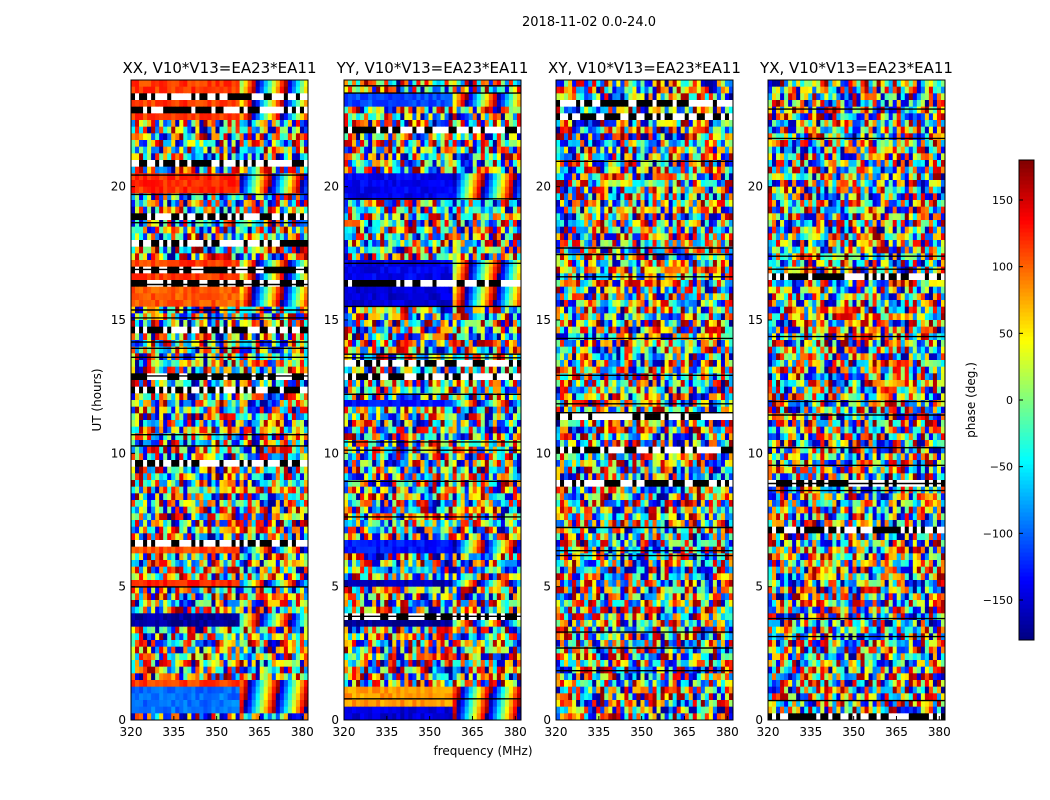 This screenshot has height=800, width=1050. What do you see at coordinates (386, 732) in the screenshot?
I see `x-tick-label: 335` at bounding box center [386, 732].